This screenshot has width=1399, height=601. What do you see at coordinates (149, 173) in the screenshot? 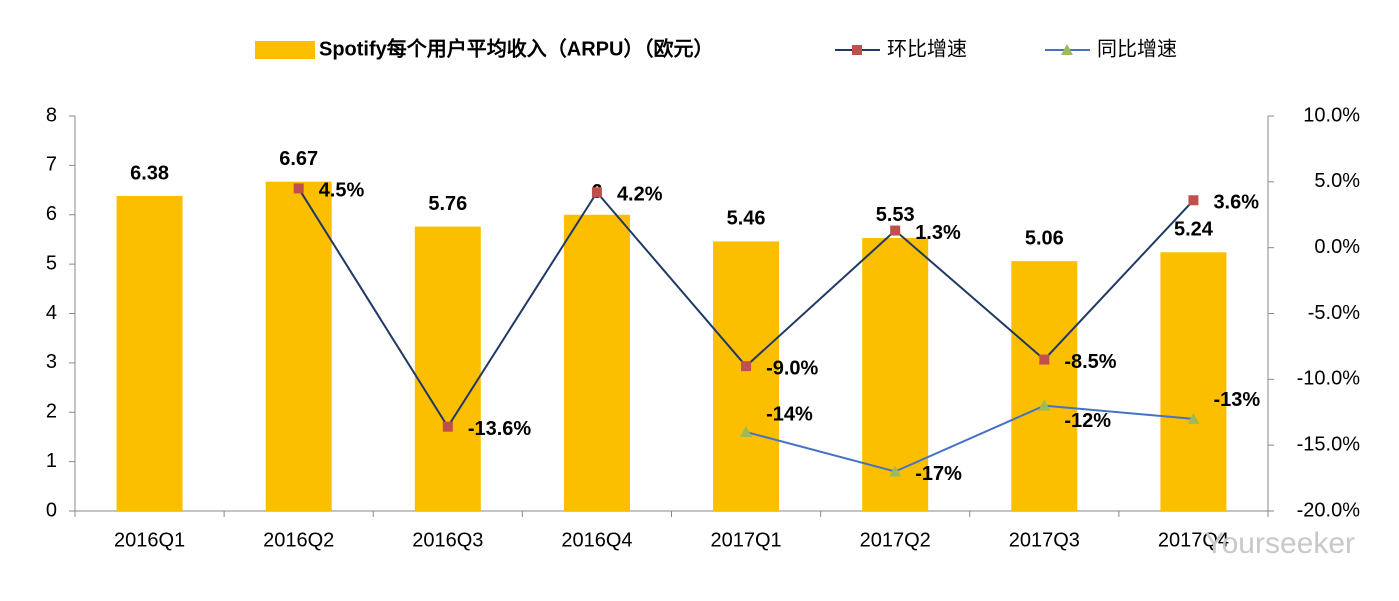
I see `data-label: 6.38` at bounding box center [149, 173].